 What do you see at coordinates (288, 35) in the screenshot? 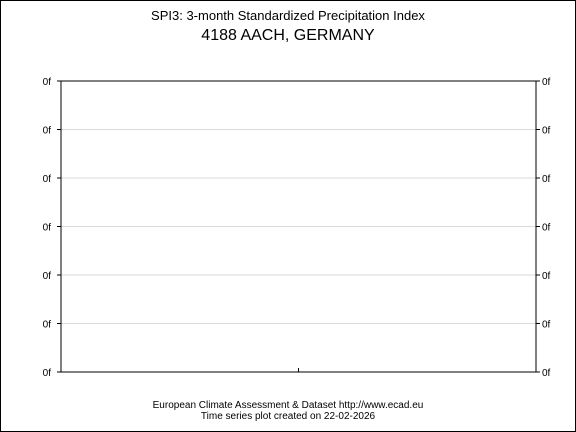
I see `chart-subtitle: 4188 AACH, GERMANY` at bounding box center [288, 35].